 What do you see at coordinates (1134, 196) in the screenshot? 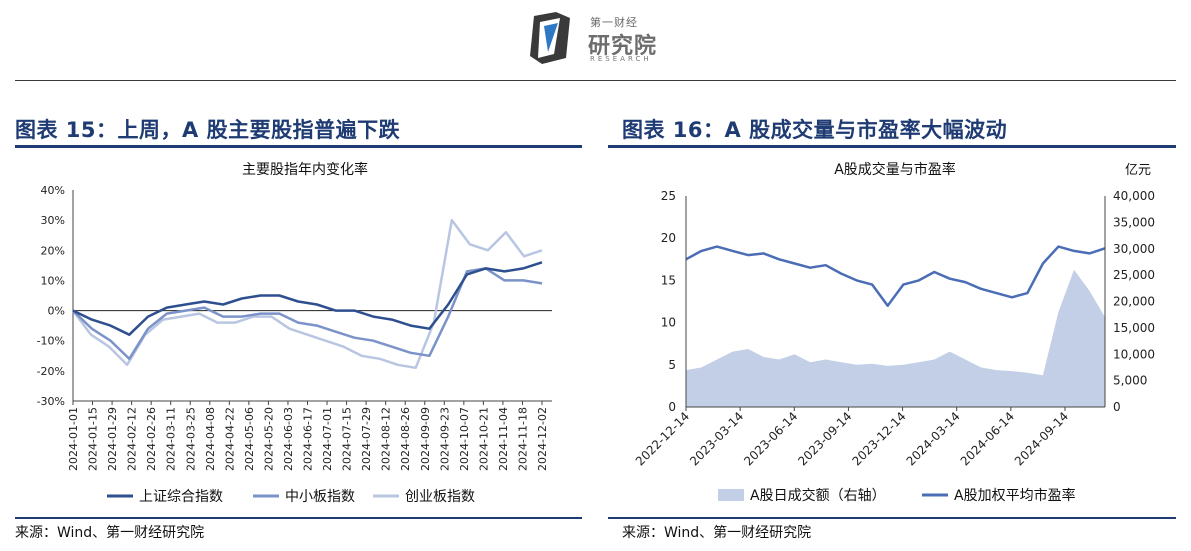
I see `chart2-right-tick: 40,000` at bounding box center [1134, 196].